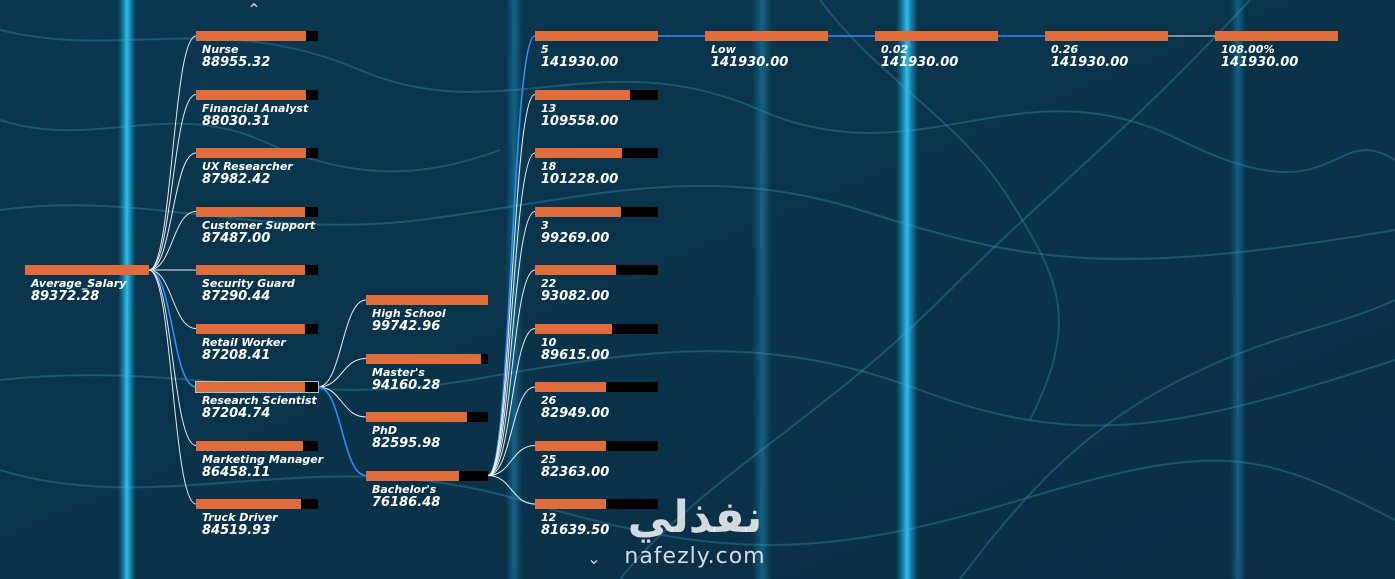 This screenshot has height=579, width=1395. Describe the element at coordinates (1106, 50) in the screenshot. I see `level-6-node: 0.26 141930.00` at that location.